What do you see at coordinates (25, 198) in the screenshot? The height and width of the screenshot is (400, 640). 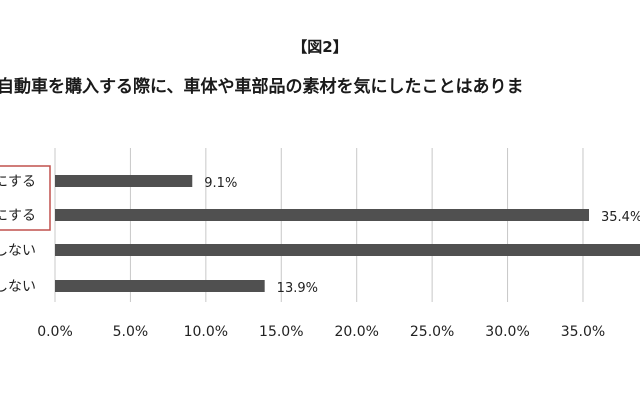 I see `category-highlight-box` at bounding box center [25, 198].